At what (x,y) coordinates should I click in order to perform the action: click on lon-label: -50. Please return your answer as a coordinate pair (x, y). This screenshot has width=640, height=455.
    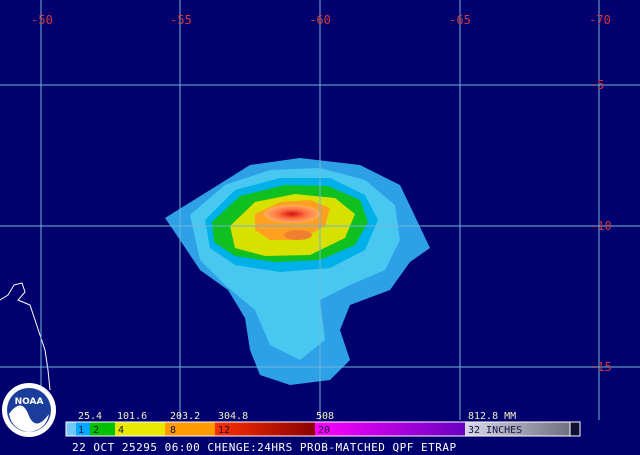
    Looking at the image, I should click on (42, 20).